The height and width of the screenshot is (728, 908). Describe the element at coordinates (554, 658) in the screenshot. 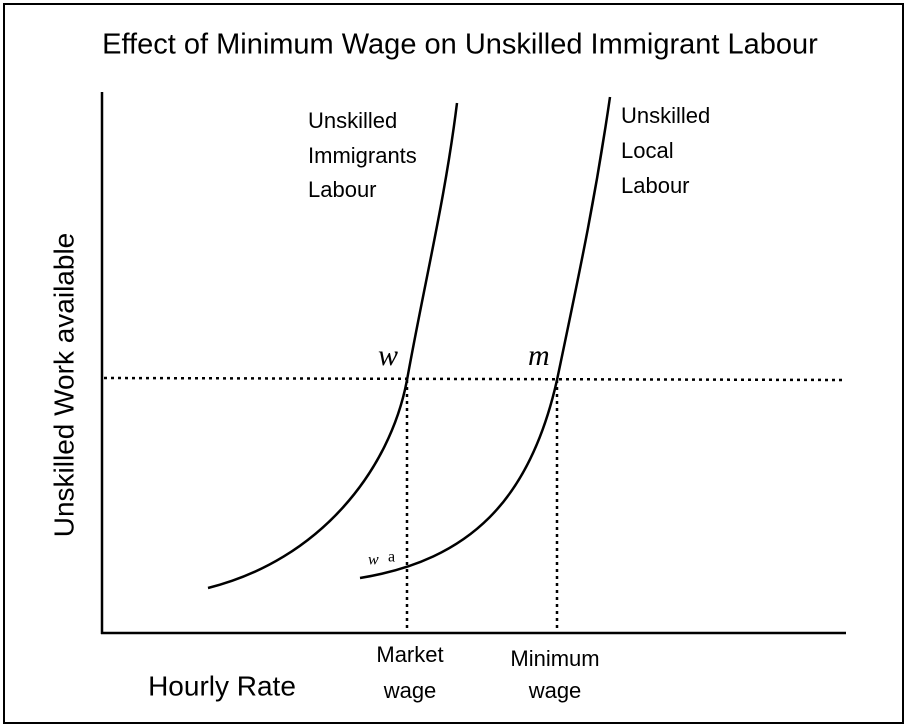

I see `marker-label: Minimum` at that location.